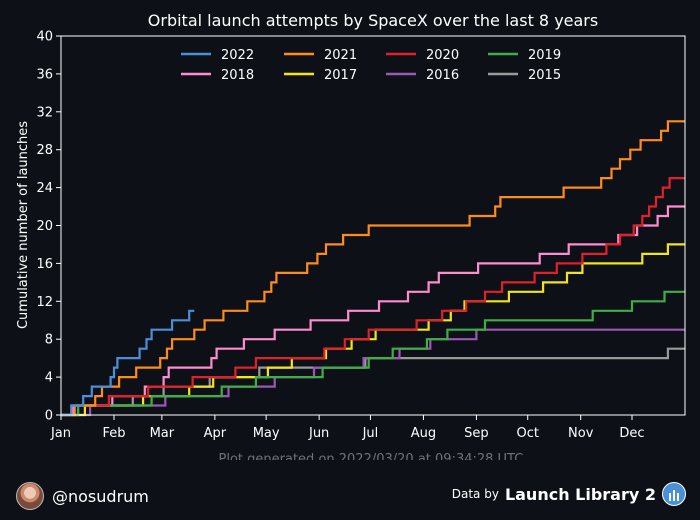 This screenshot has height=520, width=700. What do you see at coordinates (581, 433) in the screenshot?
I see `x-tick-label: Nov` at bounding box center [581, 433].